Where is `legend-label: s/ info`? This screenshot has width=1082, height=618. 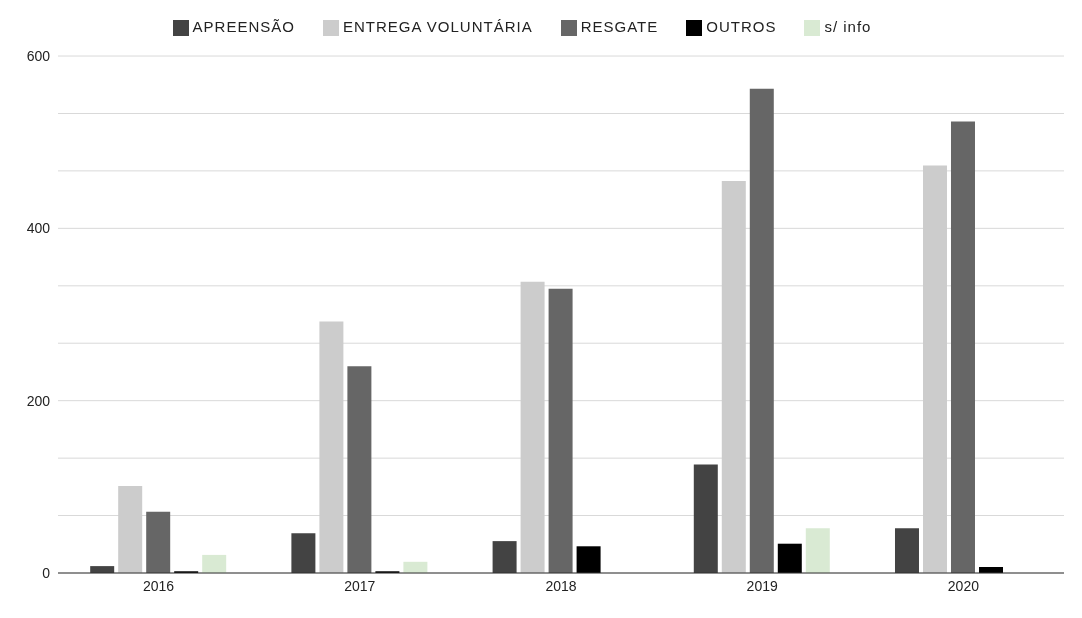
legend-label: s/ info is located at coordinates (848, 26).